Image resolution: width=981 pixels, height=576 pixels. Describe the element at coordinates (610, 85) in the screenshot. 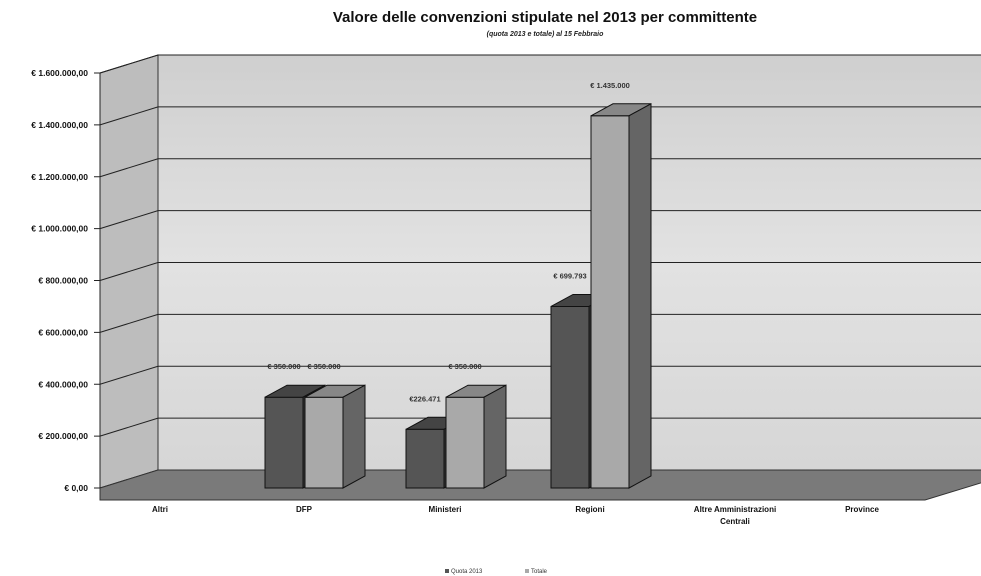

I see `data-label: € 1.435.000` at that location.